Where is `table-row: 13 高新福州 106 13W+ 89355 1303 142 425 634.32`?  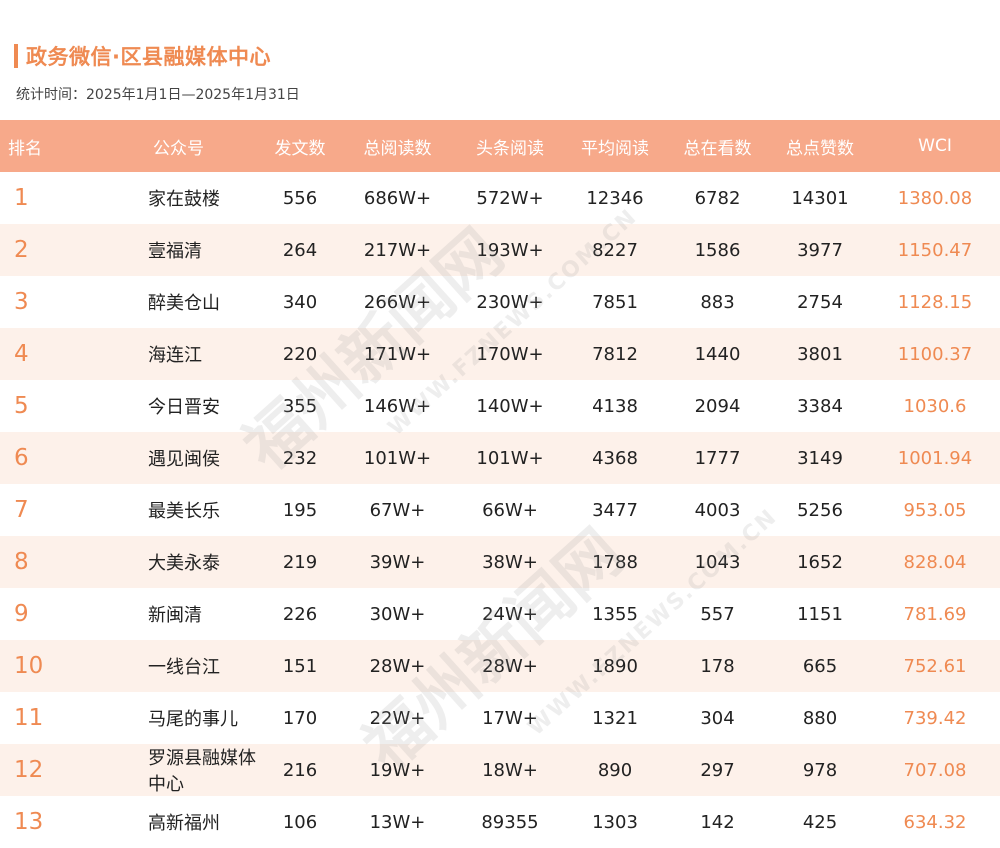
table-row: 13 高新福州 106 13W+ 89355 1303 142 425 634.32 is located at coordinates (500, 822).